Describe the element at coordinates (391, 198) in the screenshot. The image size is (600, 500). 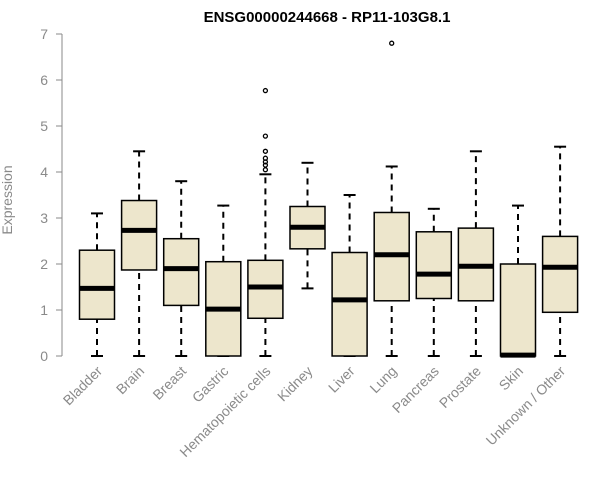
I see `box-lung` at that location.